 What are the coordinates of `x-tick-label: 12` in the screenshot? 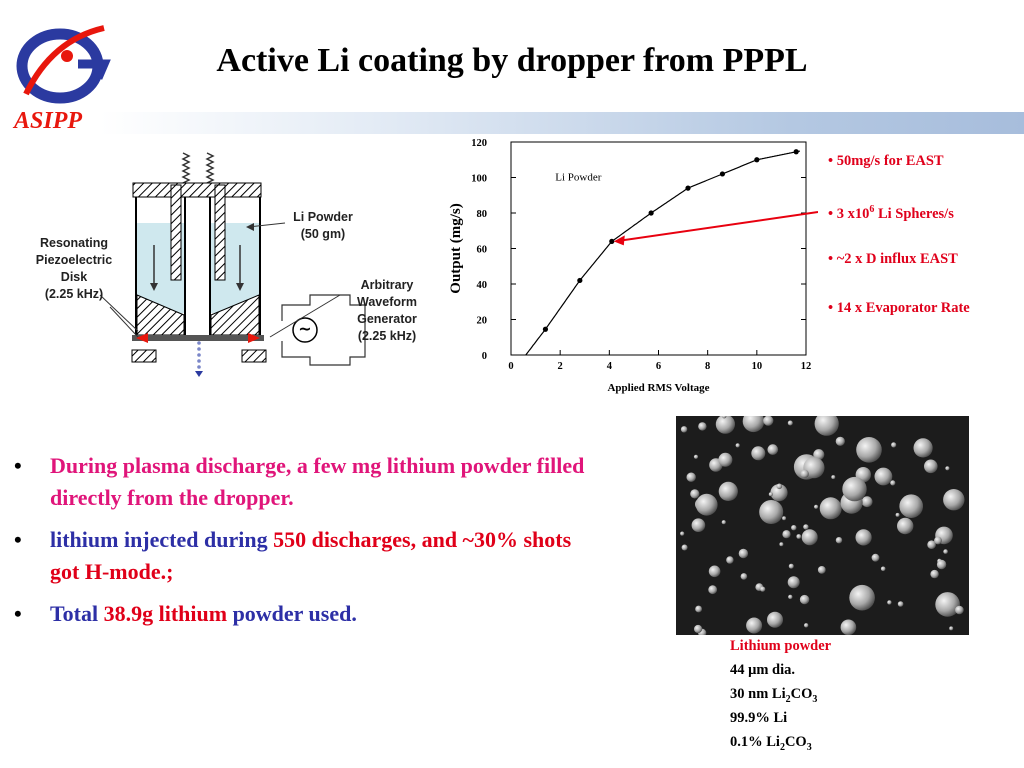 It's located at (806, 366).